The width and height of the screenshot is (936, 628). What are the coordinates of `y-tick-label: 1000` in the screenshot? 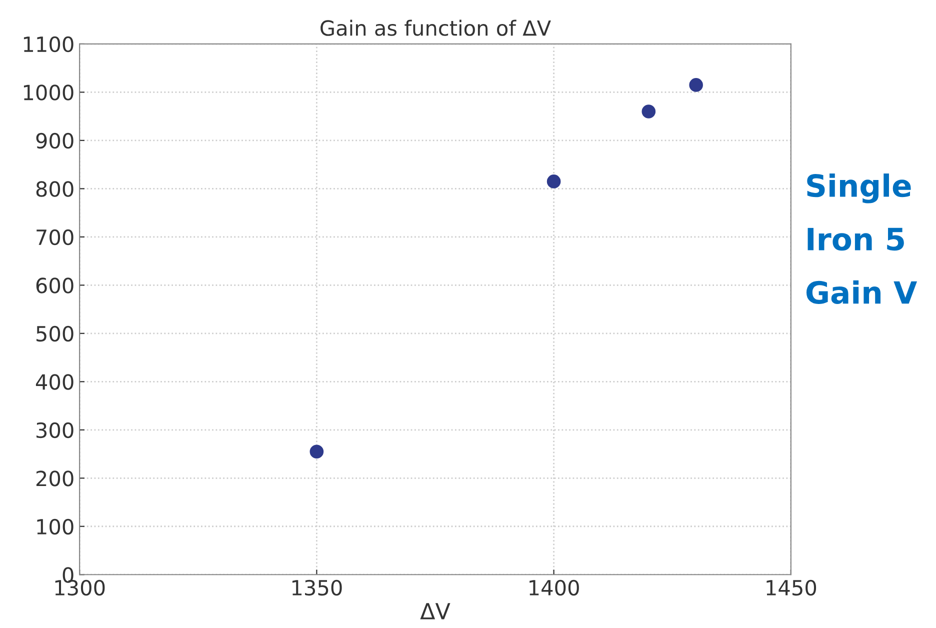 It's located at (49, 92).